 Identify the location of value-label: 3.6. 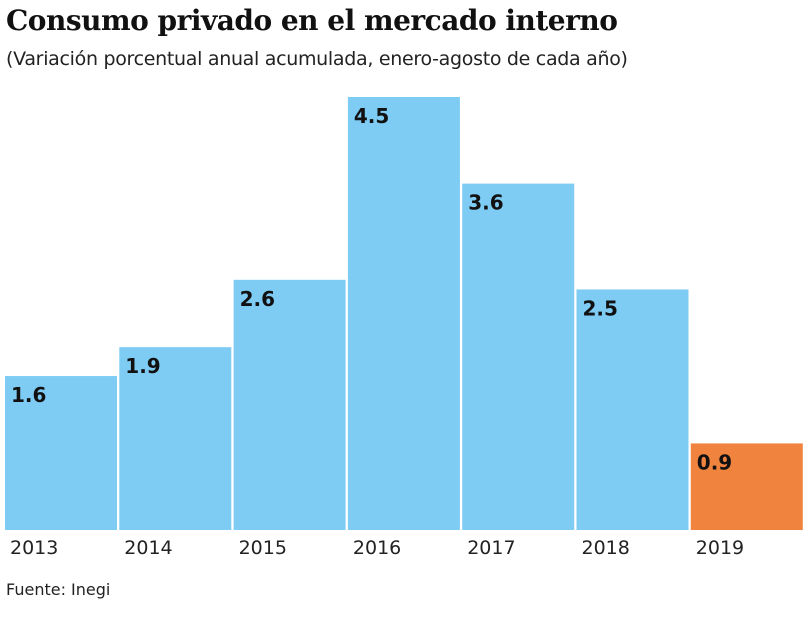
(485, 203).